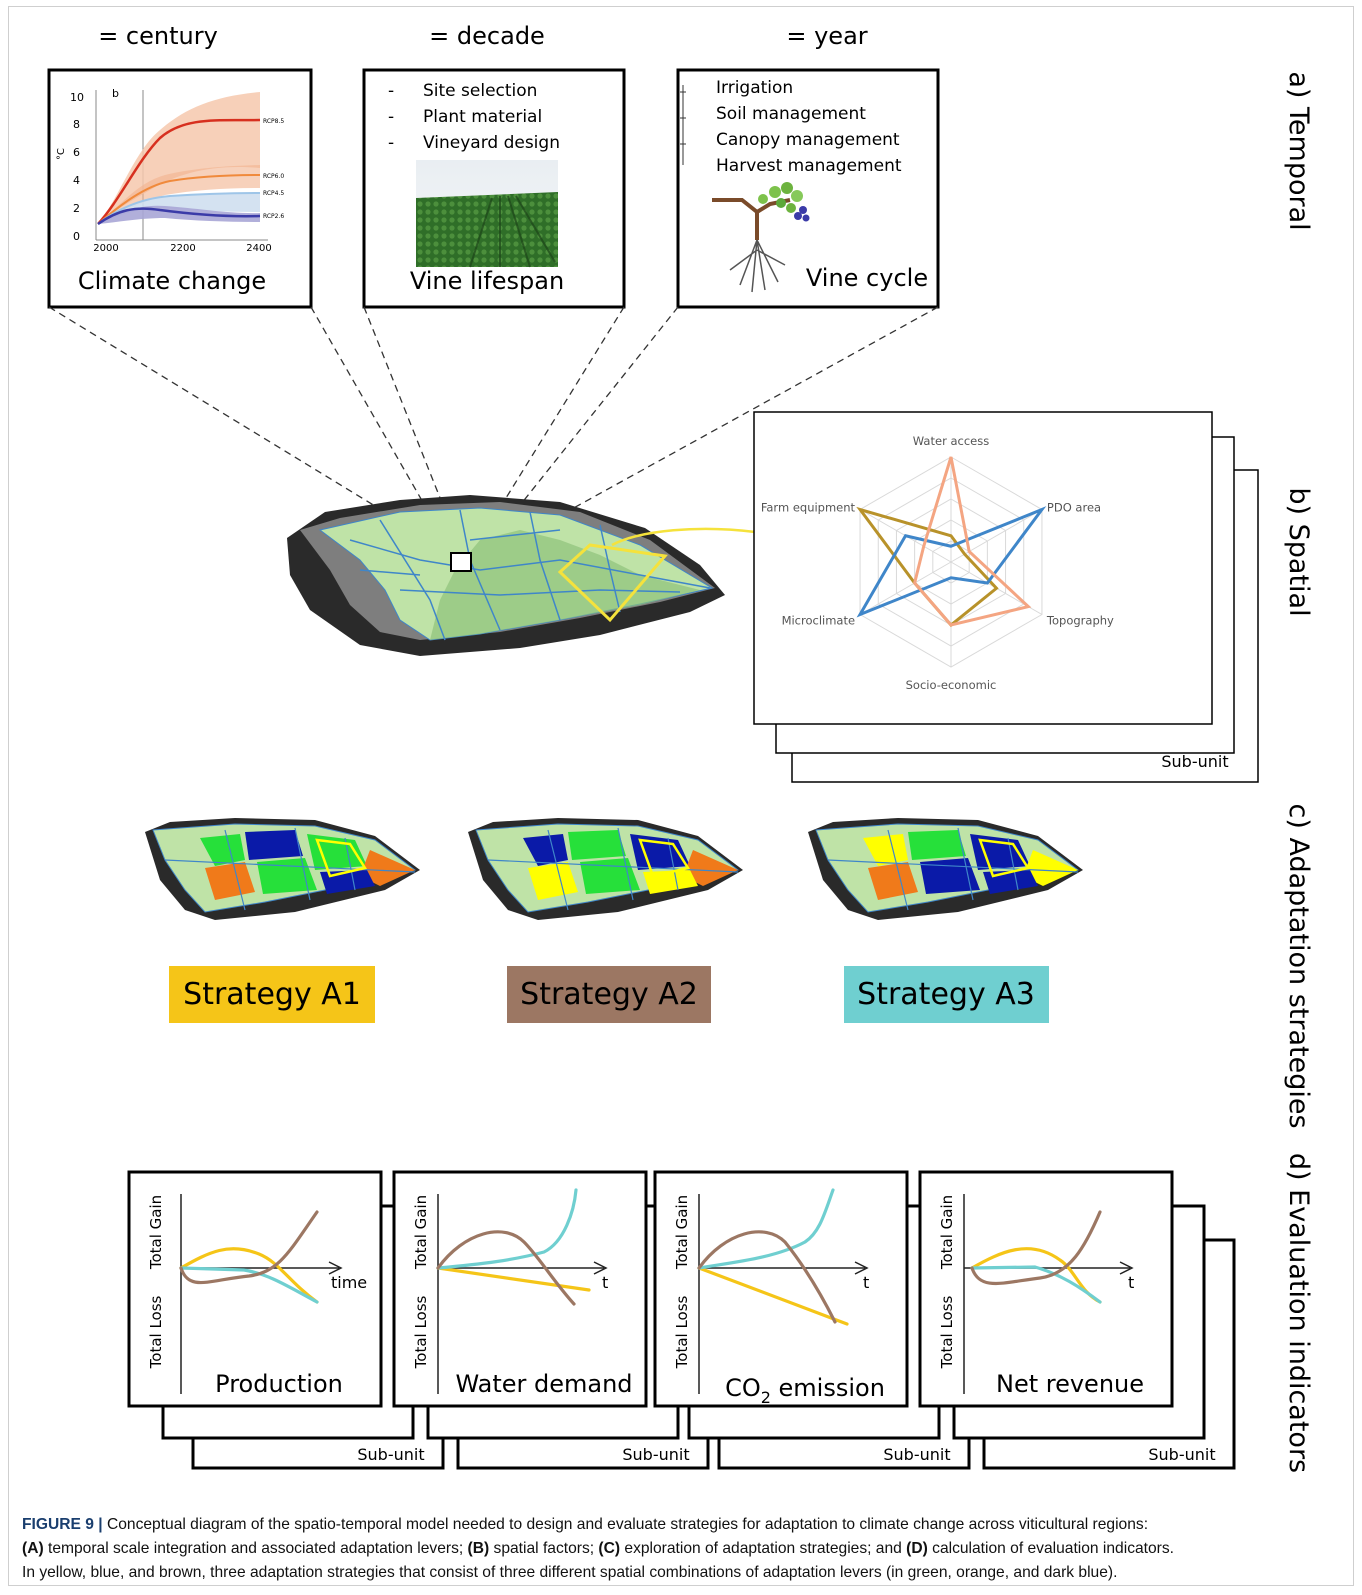  Describe the element at coordinates (1077, 1320) in the screenshot. I see `indicator-panel-4: Sub-unit t Total Gain Total Loss Net revenue` at that location.